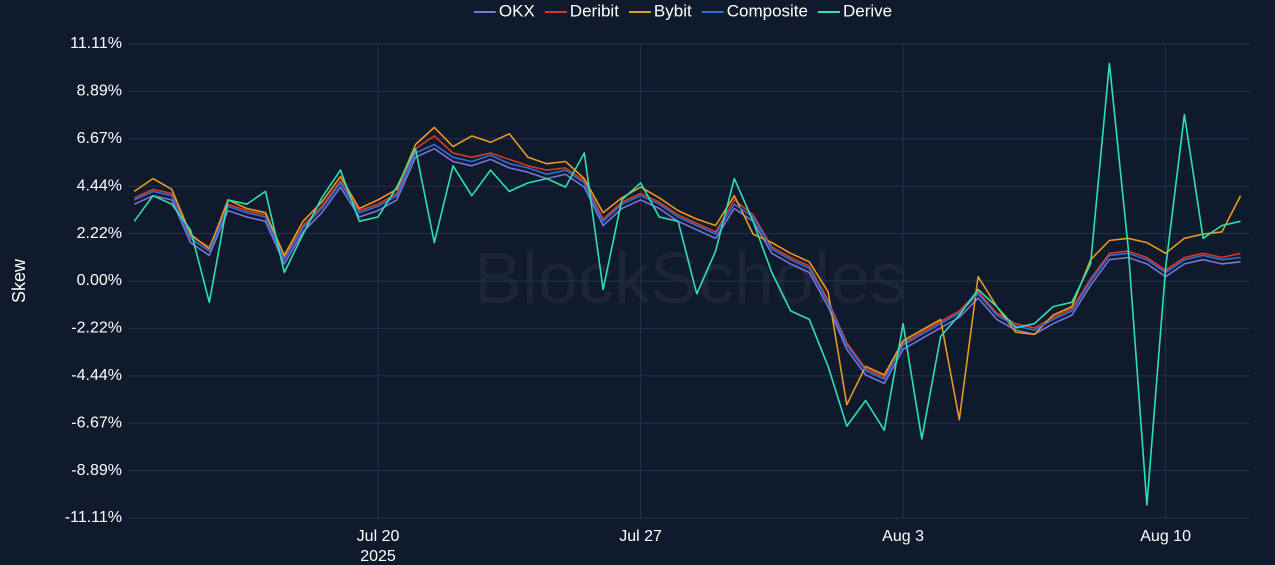 Image resolution: width=1275 pixels, height=565 pixels. I want to click on y-tick-label: 11.11%, so click(96, 43).